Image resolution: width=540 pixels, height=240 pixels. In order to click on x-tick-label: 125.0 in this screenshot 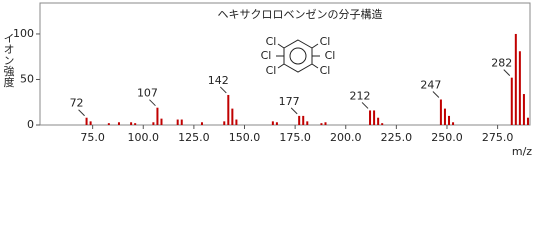, I will do `click(194, 137)`.